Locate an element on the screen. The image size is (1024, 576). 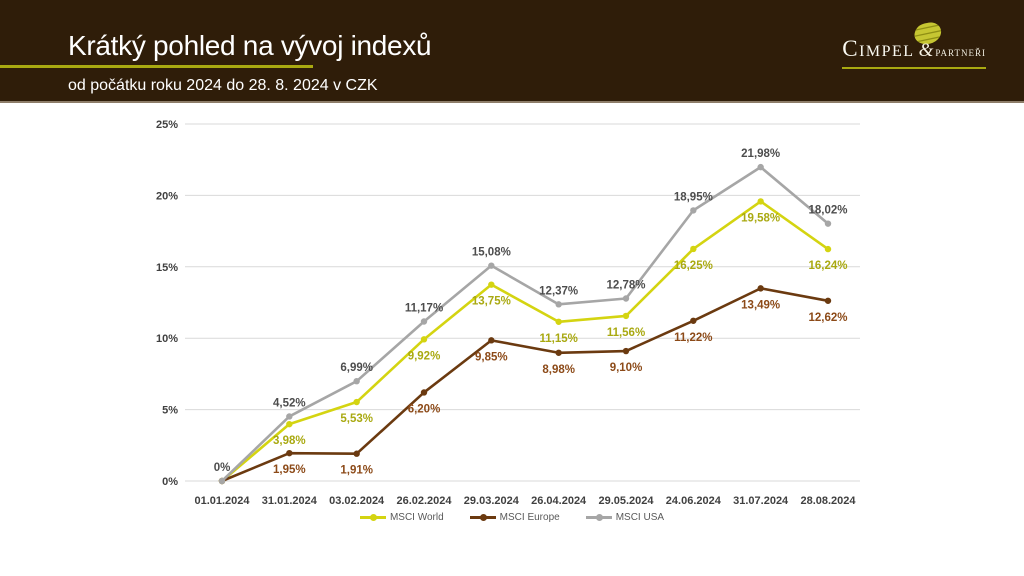
legend-label: MSCI Europe is located at coordinates (529, 517).